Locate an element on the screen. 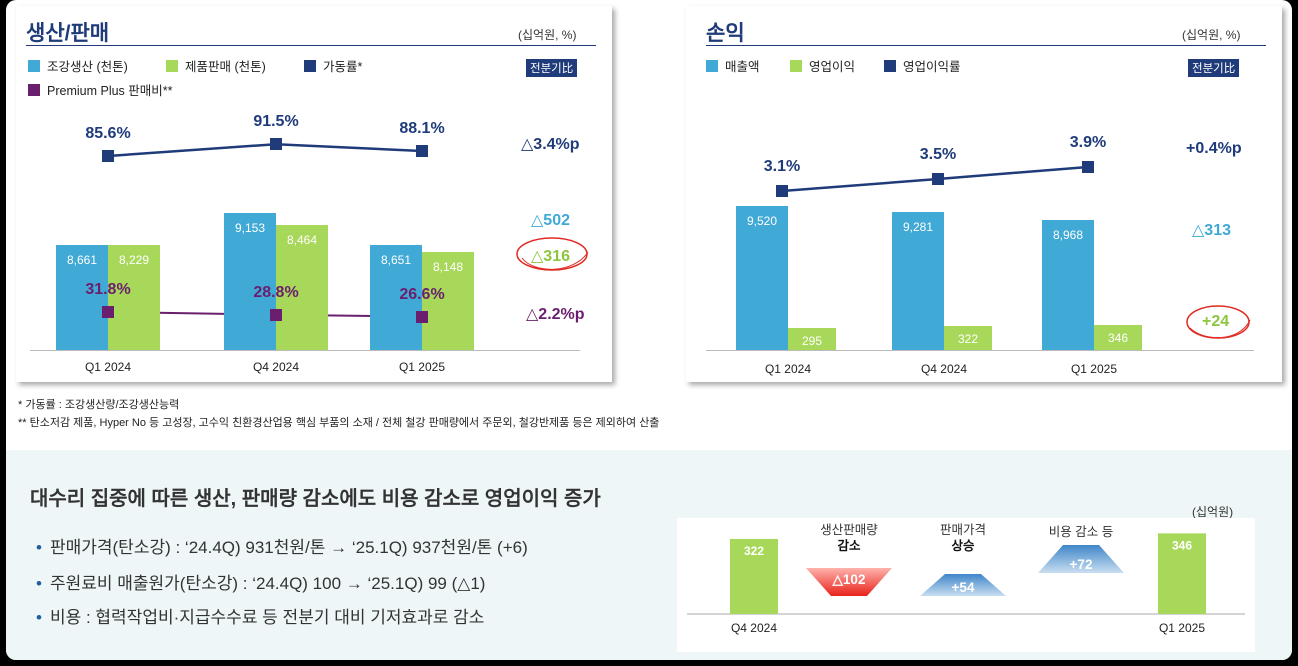 Image resolution: width=1298 pixels, height=666 pixels. delta-premium: △2.2%p is located at coordinates (555, 314).